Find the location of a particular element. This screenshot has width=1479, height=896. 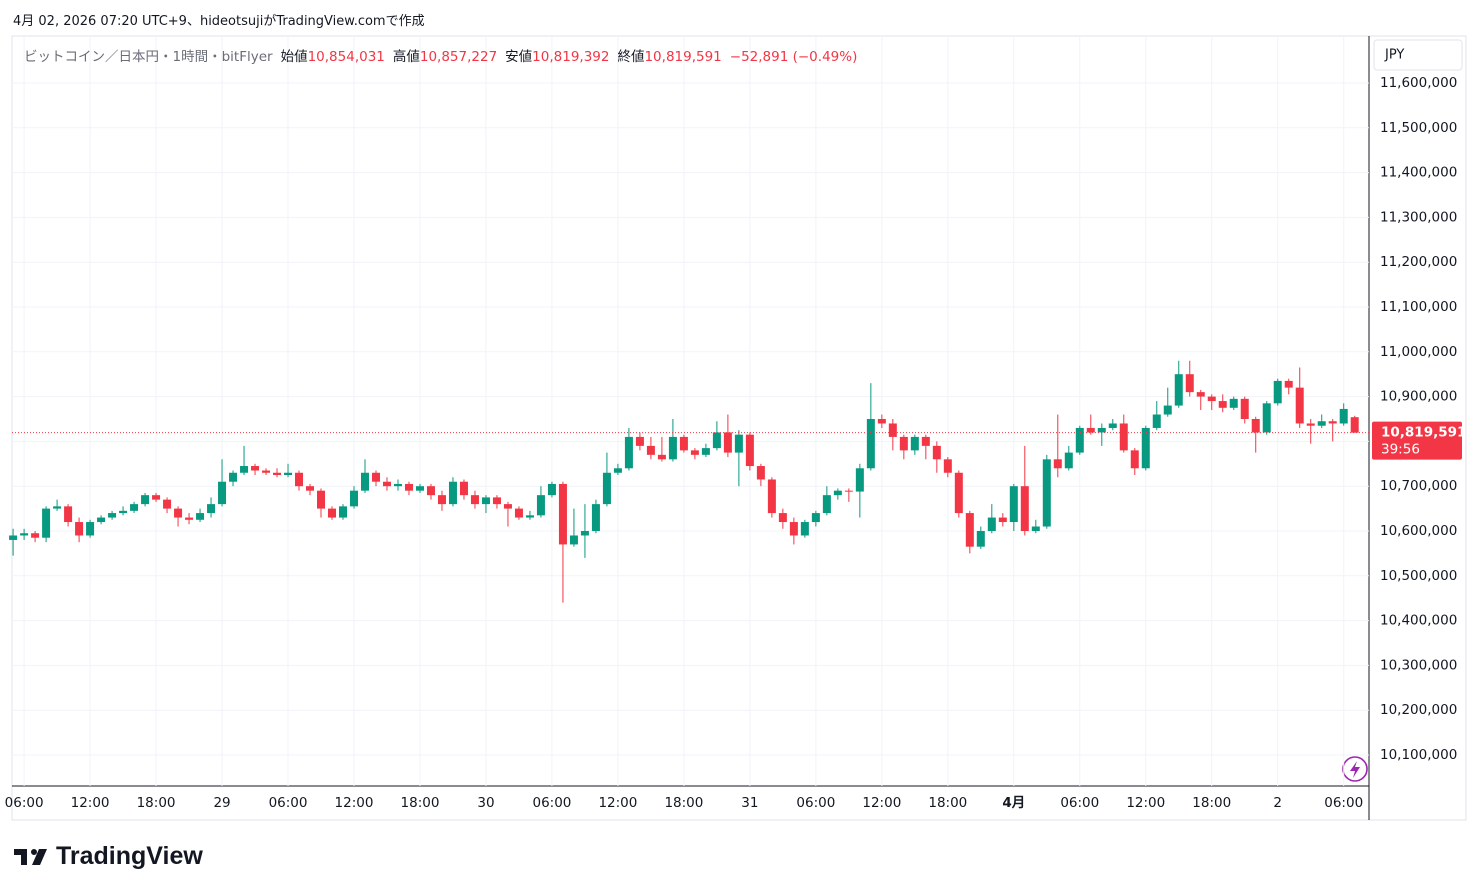

last-price-box is located at coordinates (1417, 440).